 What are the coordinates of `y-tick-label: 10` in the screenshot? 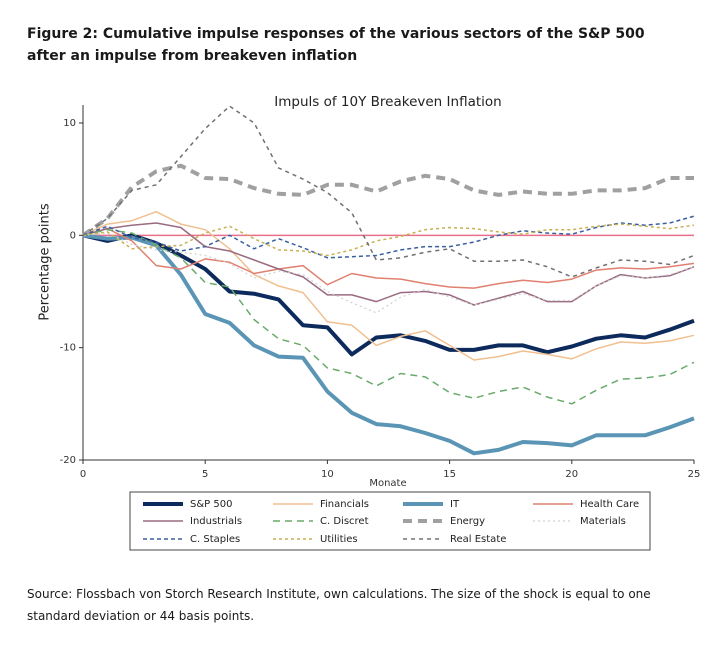 It's located at (69, 123).